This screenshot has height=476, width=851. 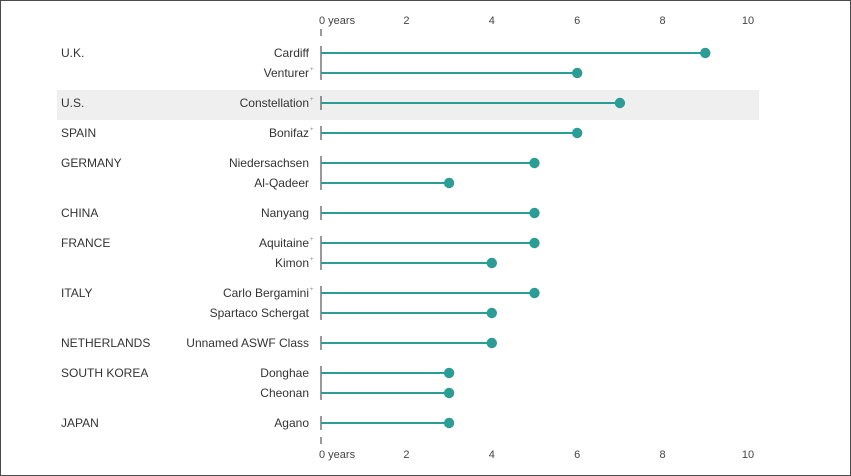 I want to click on country-label: U.K., so click(x=72, y=53).